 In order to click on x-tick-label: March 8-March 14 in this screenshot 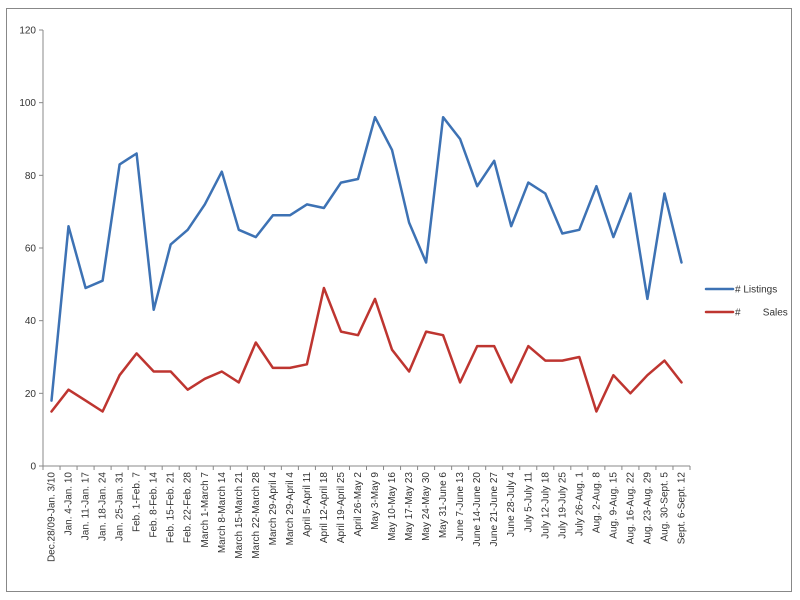, I will do `click(222, 513)`.